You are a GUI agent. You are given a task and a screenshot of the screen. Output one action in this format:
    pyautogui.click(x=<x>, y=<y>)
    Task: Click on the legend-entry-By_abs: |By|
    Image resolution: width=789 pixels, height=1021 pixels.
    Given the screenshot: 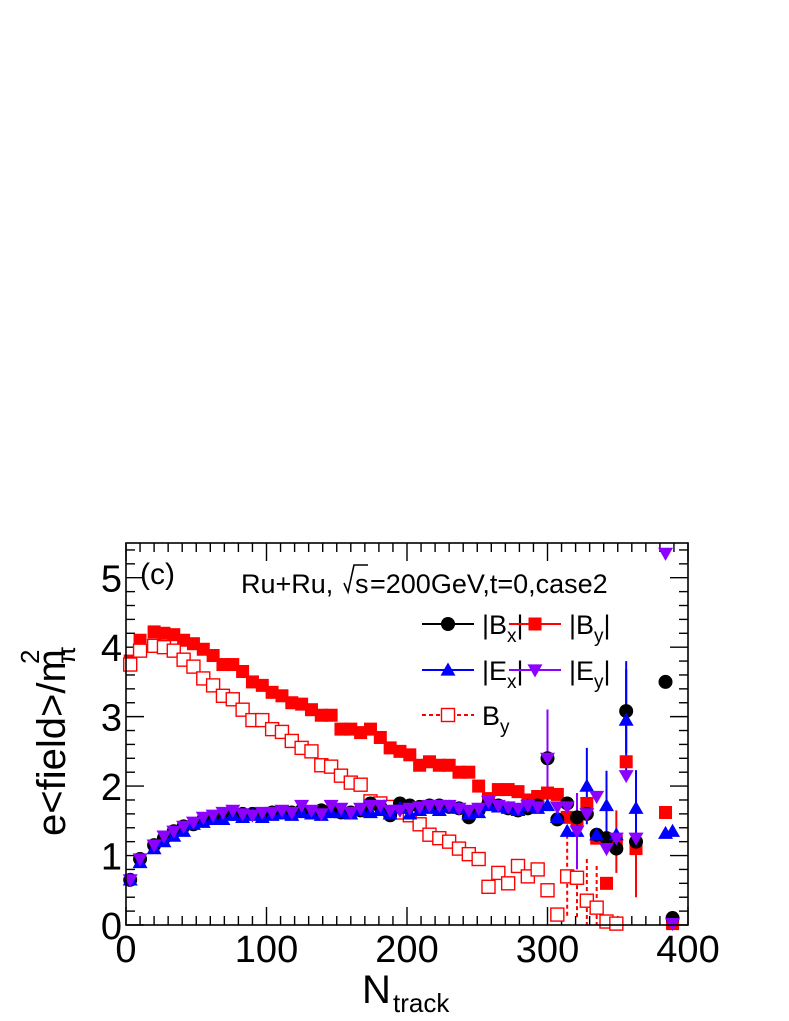 What is the action you would take?
    pyautogui.click(x=560, y=628)
    